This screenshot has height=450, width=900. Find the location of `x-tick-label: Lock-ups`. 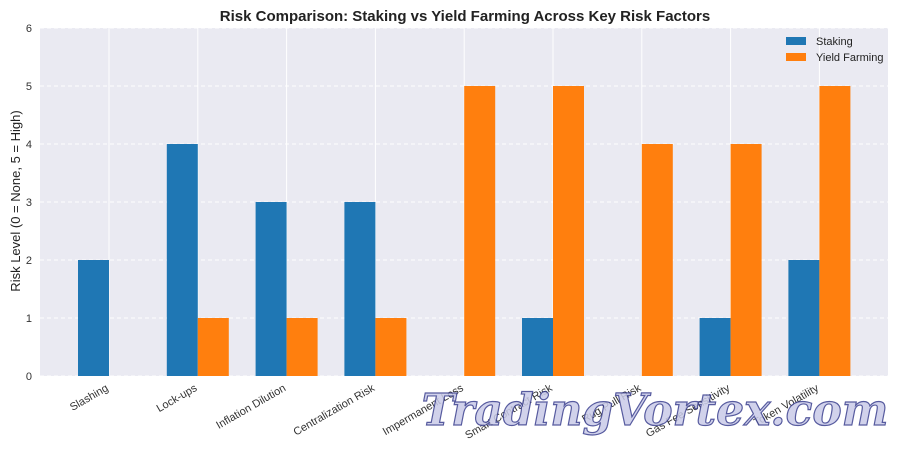

x-tick-label: Lock-ups is located at coordinates (177, 398).